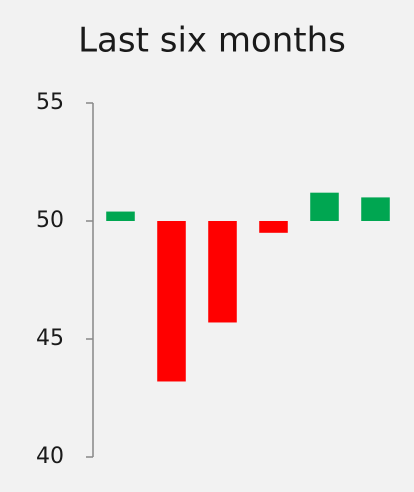  Describe the element at coordinates (50, 456) in the screenshot. I see `y-tick-label: 40` at that location.